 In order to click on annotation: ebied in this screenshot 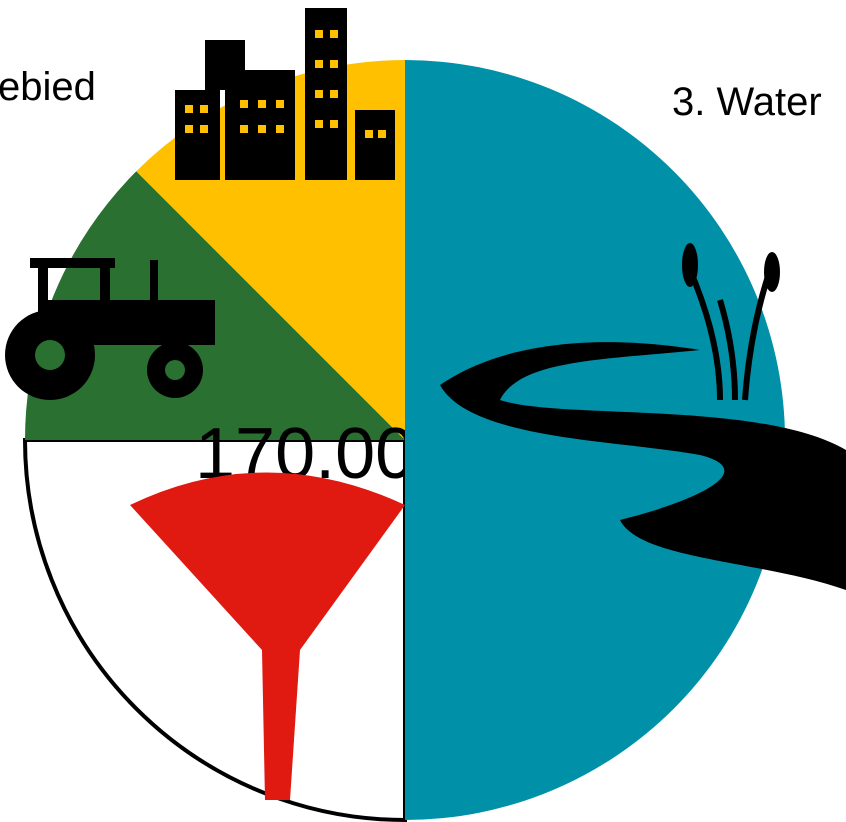, I will do `click(48, 87)`.